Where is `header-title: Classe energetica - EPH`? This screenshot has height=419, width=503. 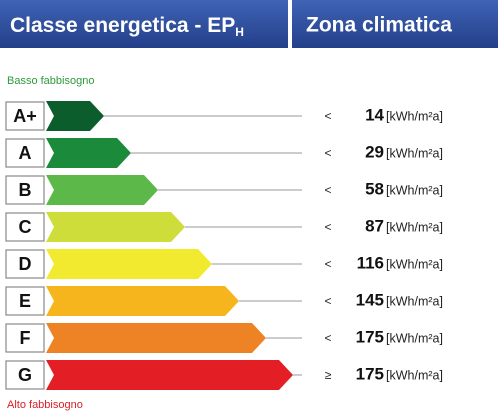
header-title: Classe energetica - EPH is located at coordinates (127, 27).